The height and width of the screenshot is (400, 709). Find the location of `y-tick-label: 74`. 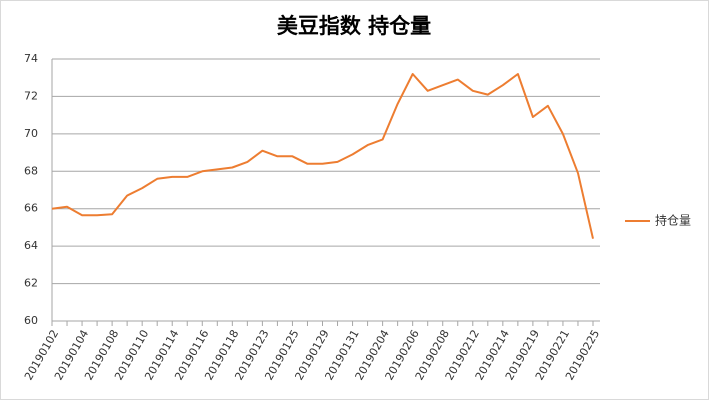

y-tick-label: 74 is located at coordinates (31, 58).